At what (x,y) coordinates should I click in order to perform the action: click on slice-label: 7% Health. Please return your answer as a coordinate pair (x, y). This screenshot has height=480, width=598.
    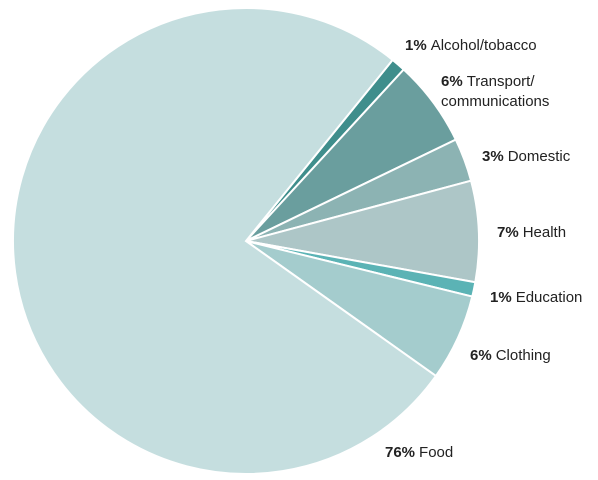
    Looking at the image, I should click on (531, 233).